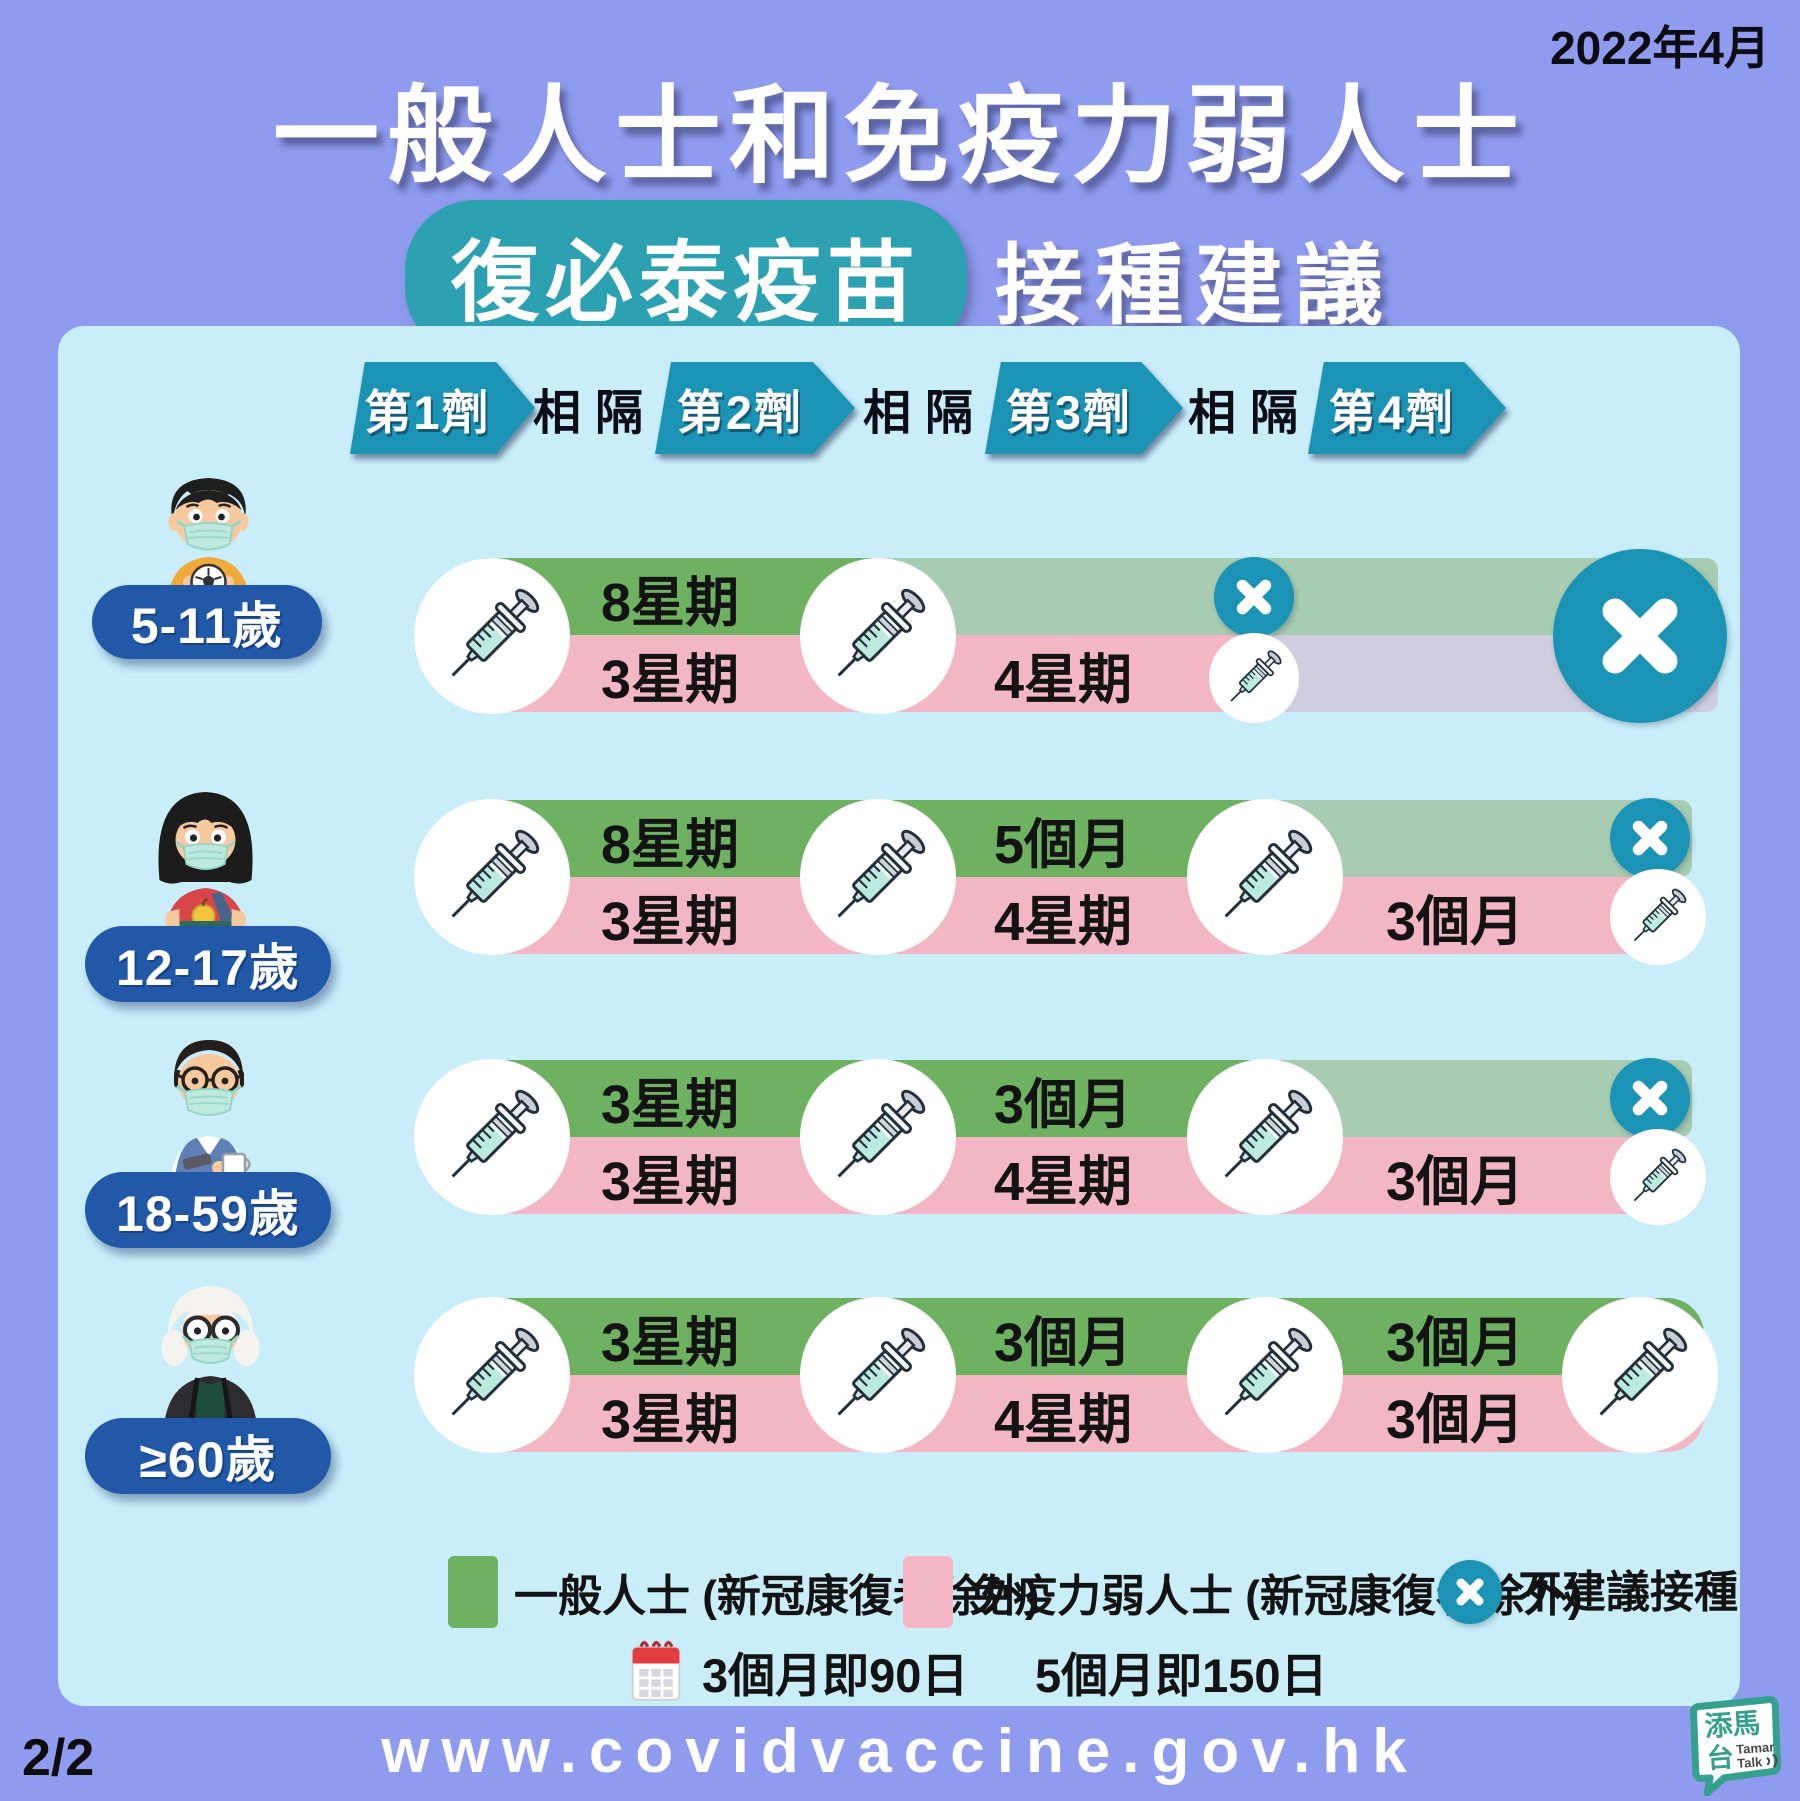 Image resolution: width=1800 pixels, height=1801 pixels. What do you see at coordinates (1455, 1419) in the screenshot?
I see `row4-weak-interval-3: 3個月` at bounding box center [1455, 1419].